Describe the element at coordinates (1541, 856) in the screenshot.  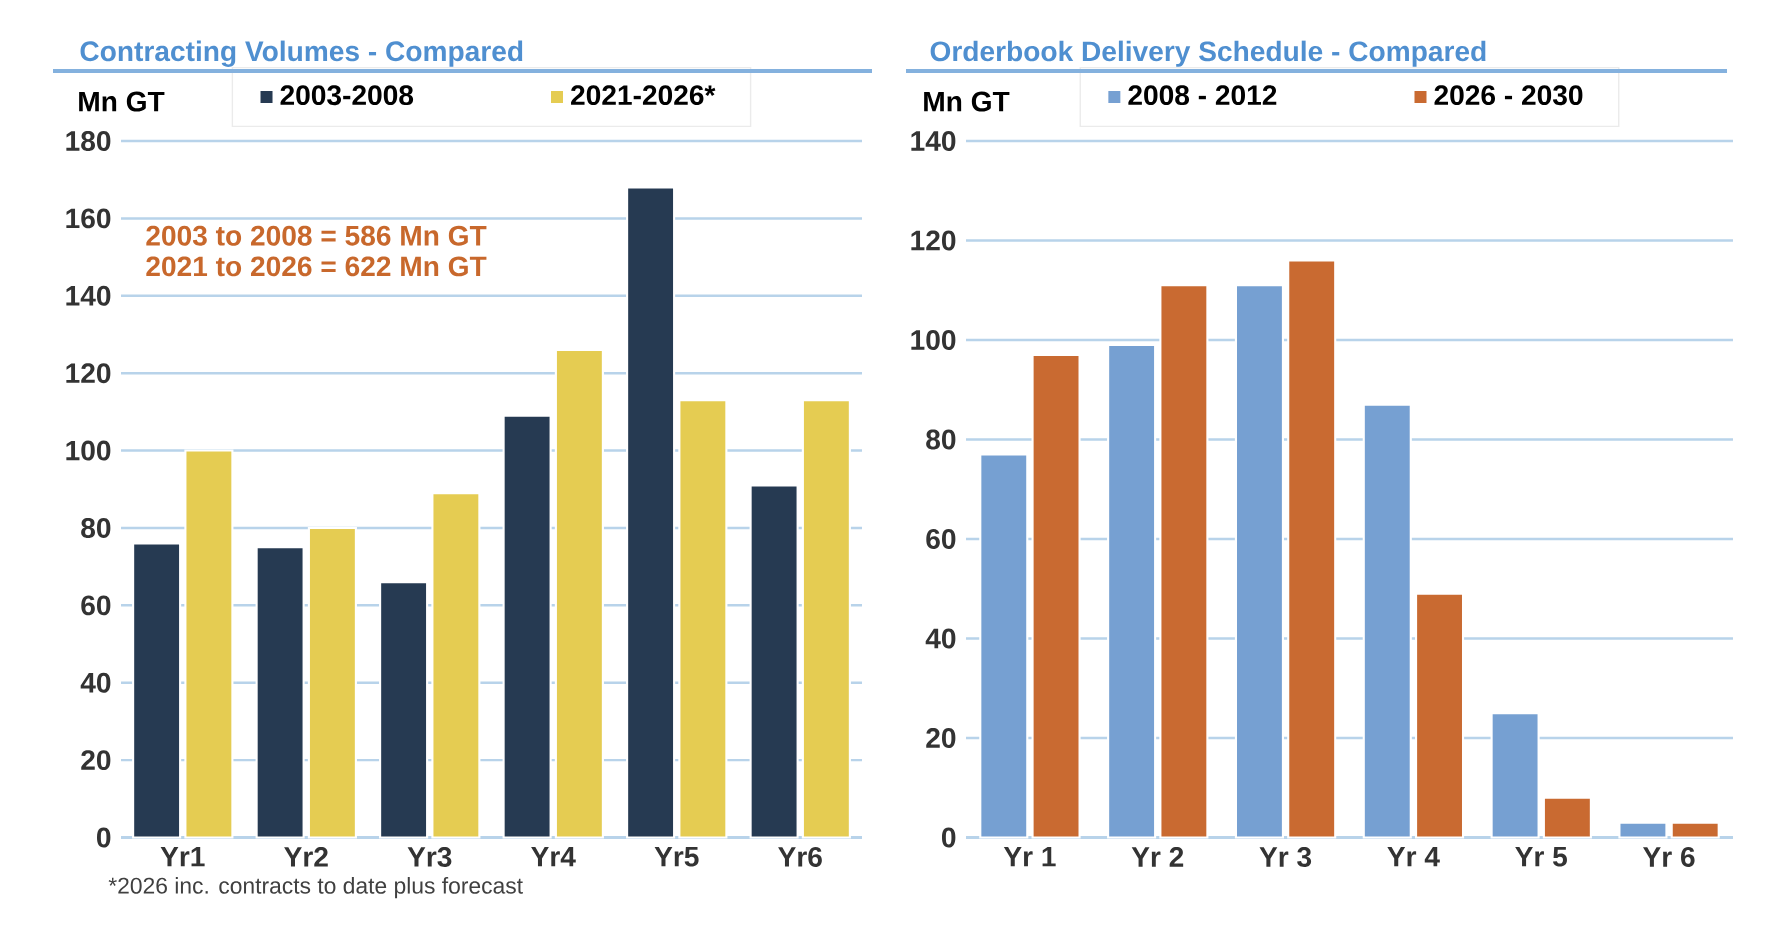
I see `x-tick-label: Yr 5` at that location.